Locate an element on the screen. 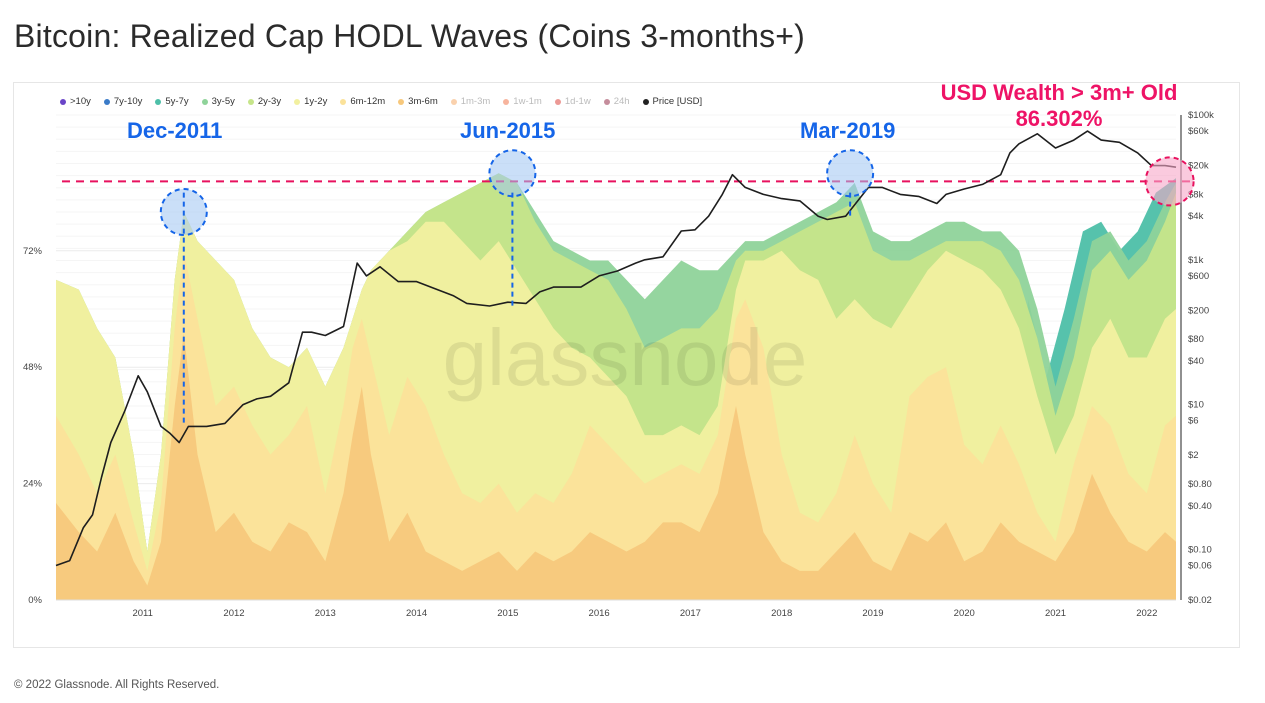  legend-label: 1d-1w is located at coordinates (577, 101).